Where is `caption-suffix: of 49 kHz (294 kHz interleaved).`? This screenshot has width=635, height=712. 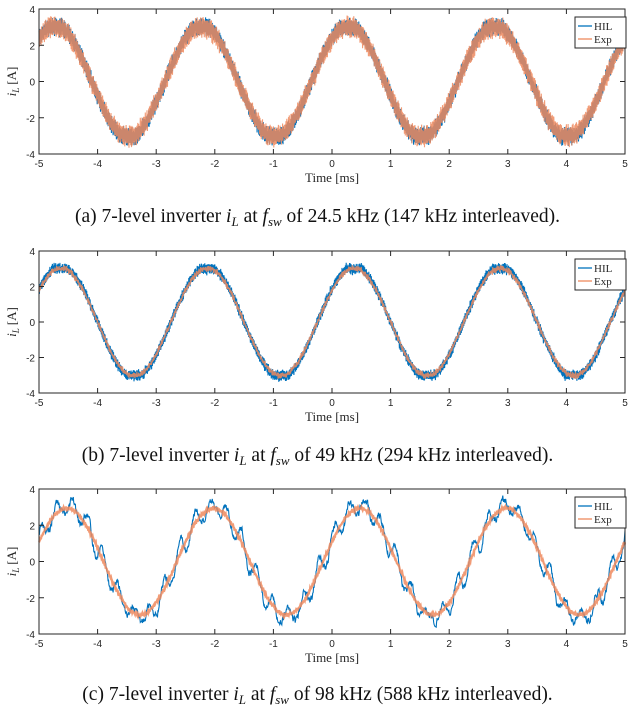
caption-suffix: of 49 kHz (294 kHz interleaved). is located at coordinates (421, 455).